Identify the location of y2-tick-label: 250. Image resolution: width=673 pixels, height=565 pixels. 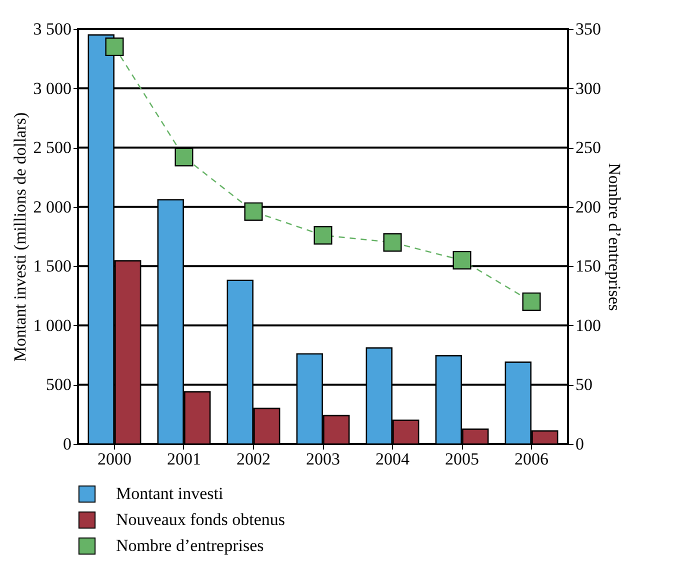
(588, 148).